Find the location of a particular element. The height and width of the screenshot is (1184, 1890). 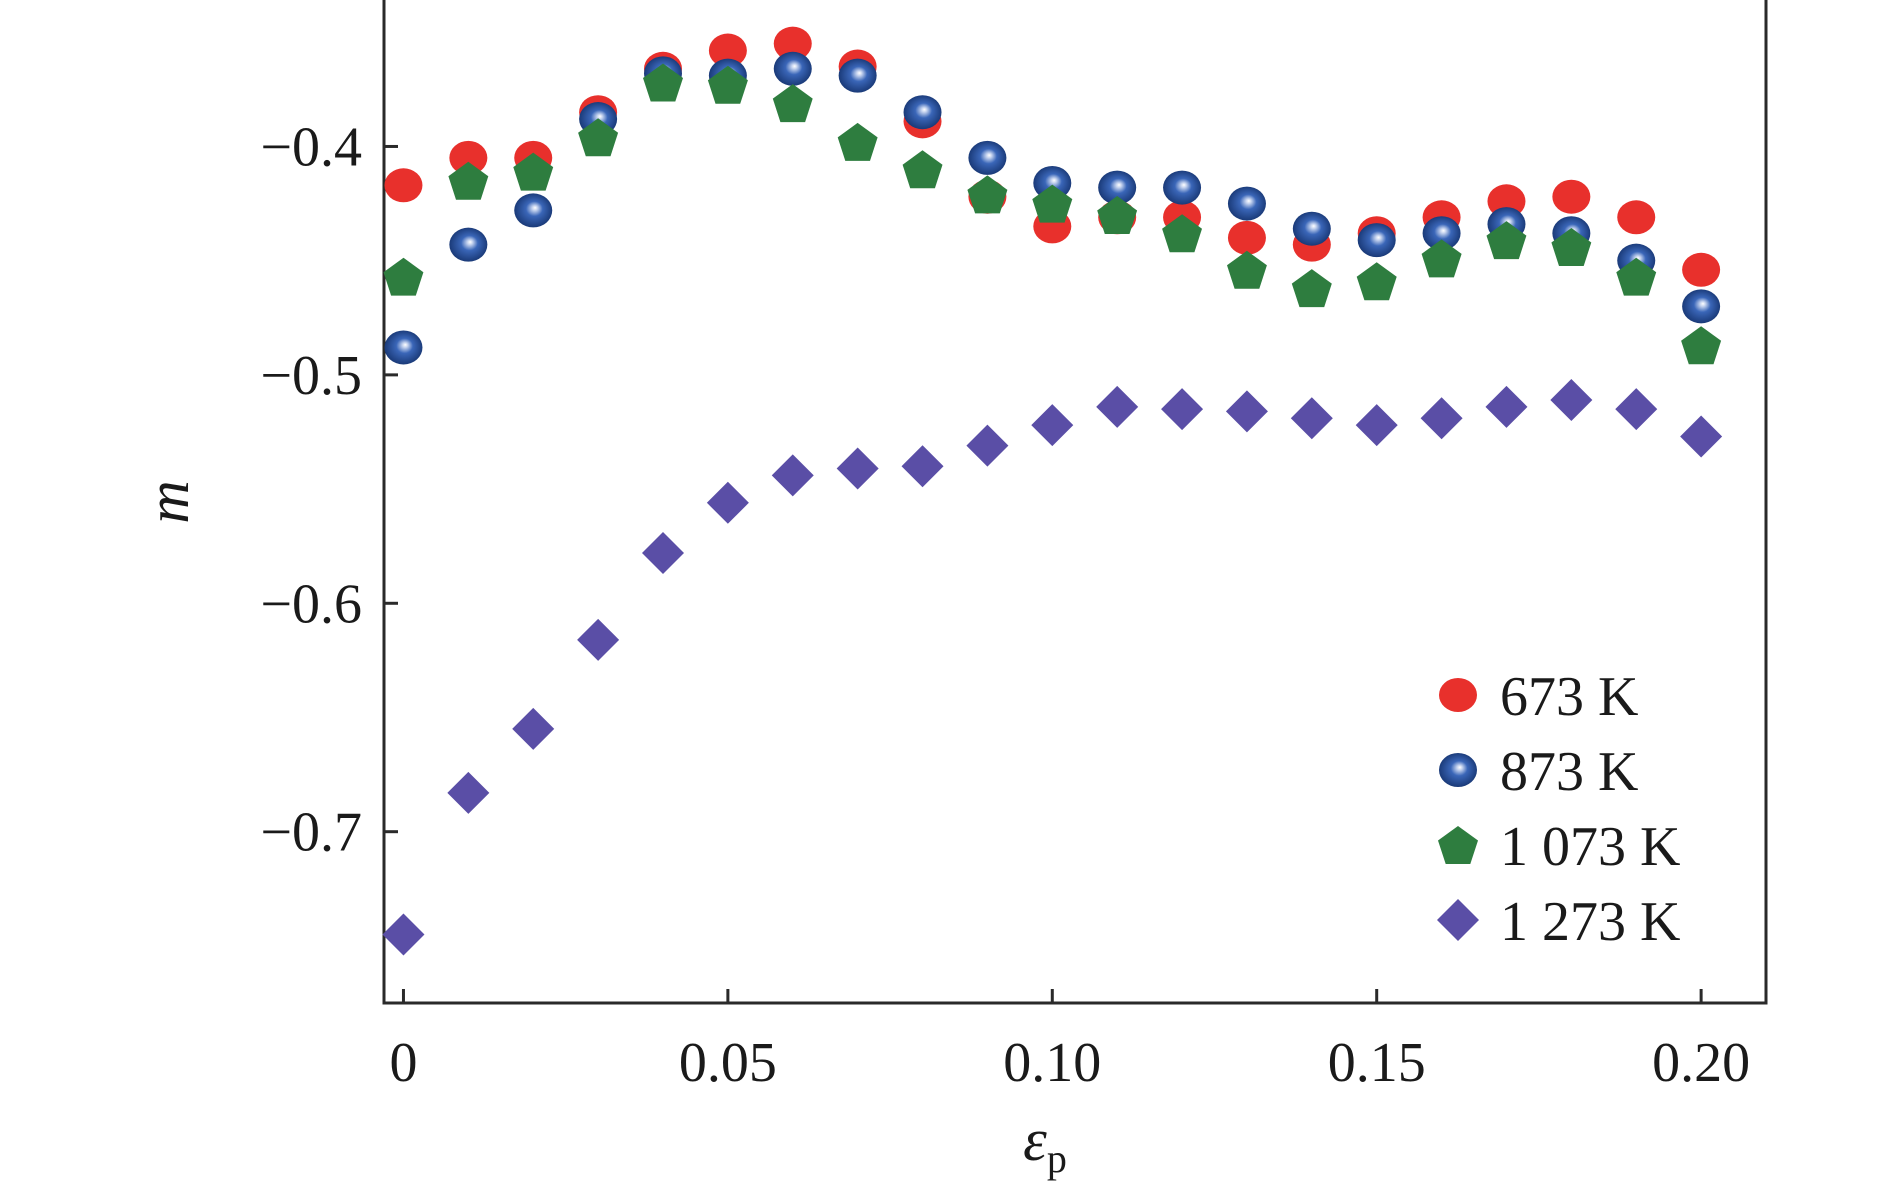

legend-label-2: 1 073 K is located at coordinates (1590, 847).